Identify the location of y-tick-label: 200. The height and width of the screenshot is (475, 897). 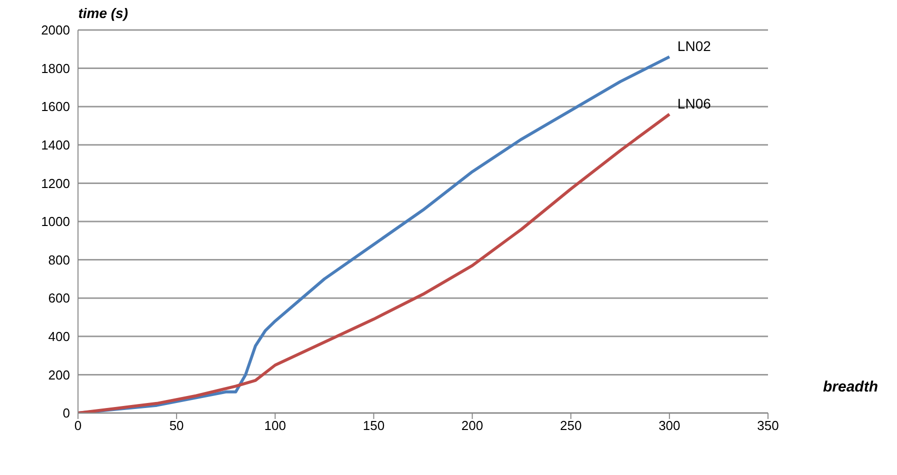
(59, 374).